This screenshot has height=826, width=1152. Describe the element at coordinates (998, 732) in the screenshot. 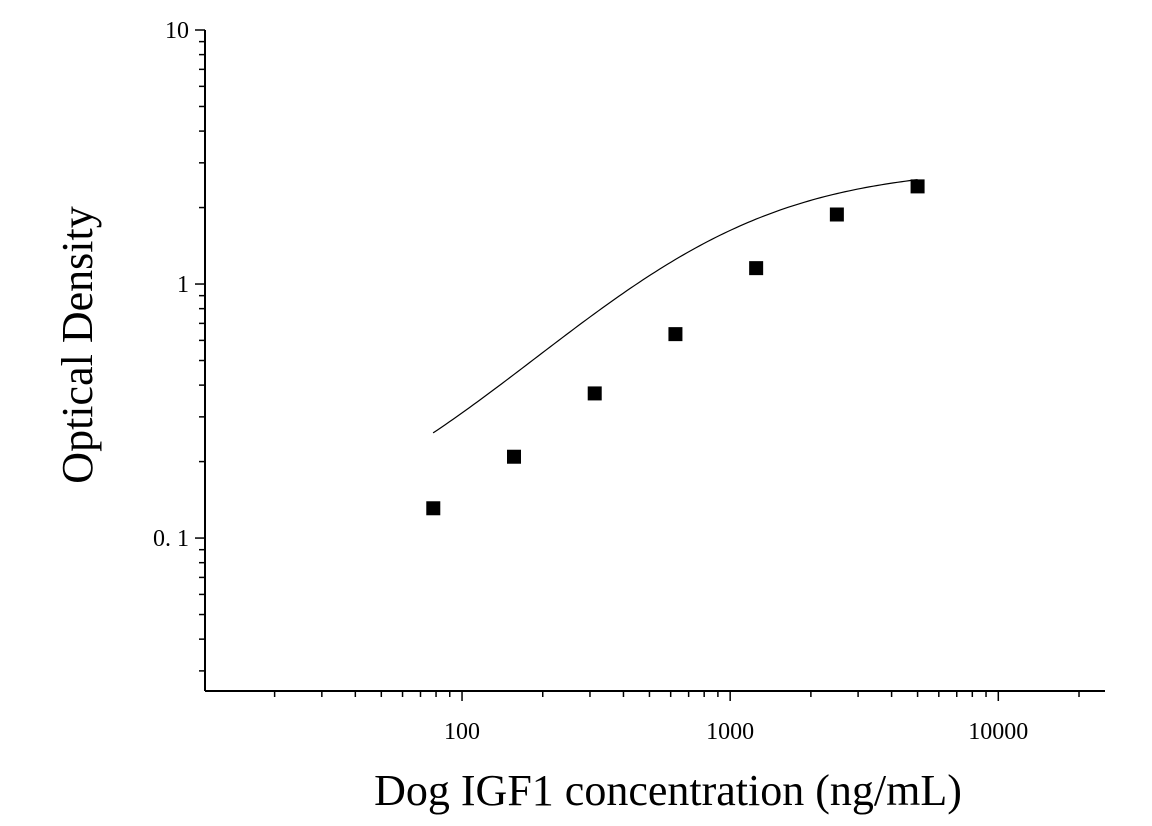

I see `x-tick-label: 10000` at that location.